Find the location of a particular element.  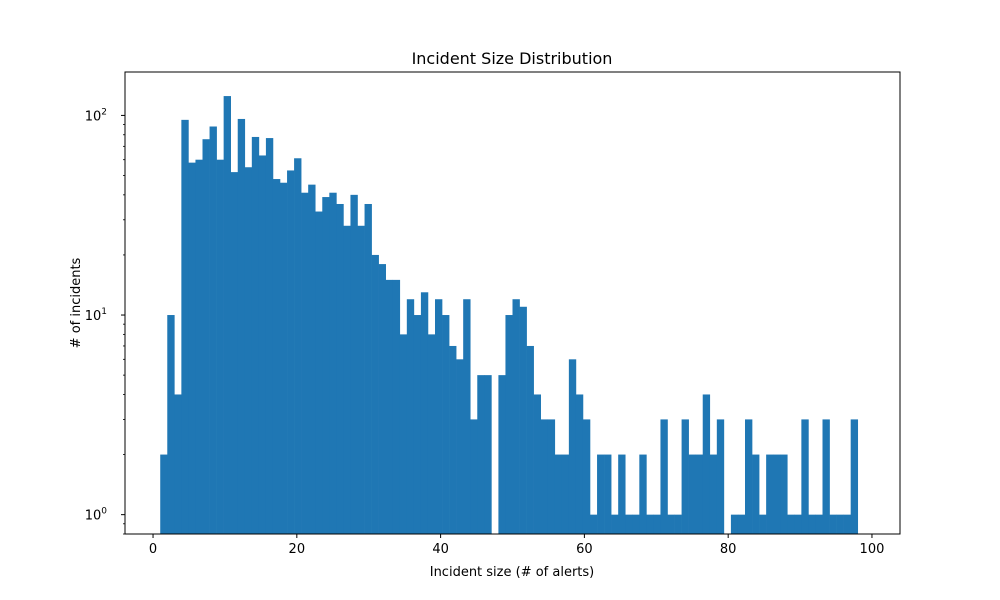

x-axis-ticks: 0 20 40 60 80 100 is located at coordinates (516, 545).